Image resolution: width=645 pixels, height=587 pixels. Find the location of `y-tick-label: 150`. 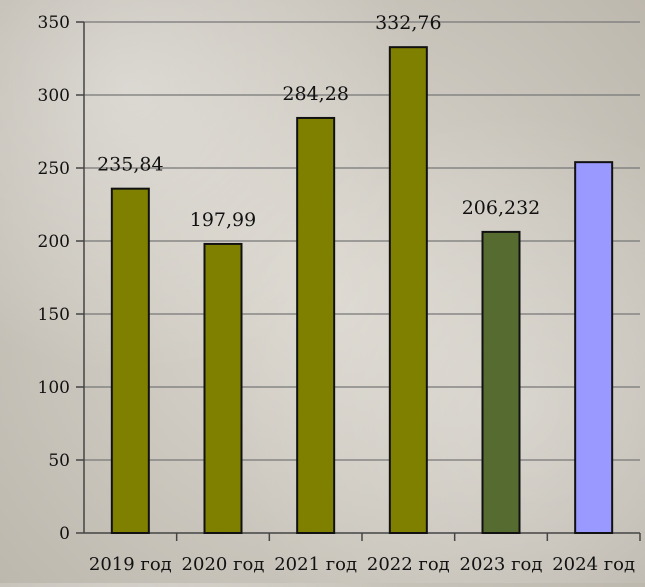

y-tick-label: 150 is located at coordinates (54, 315).